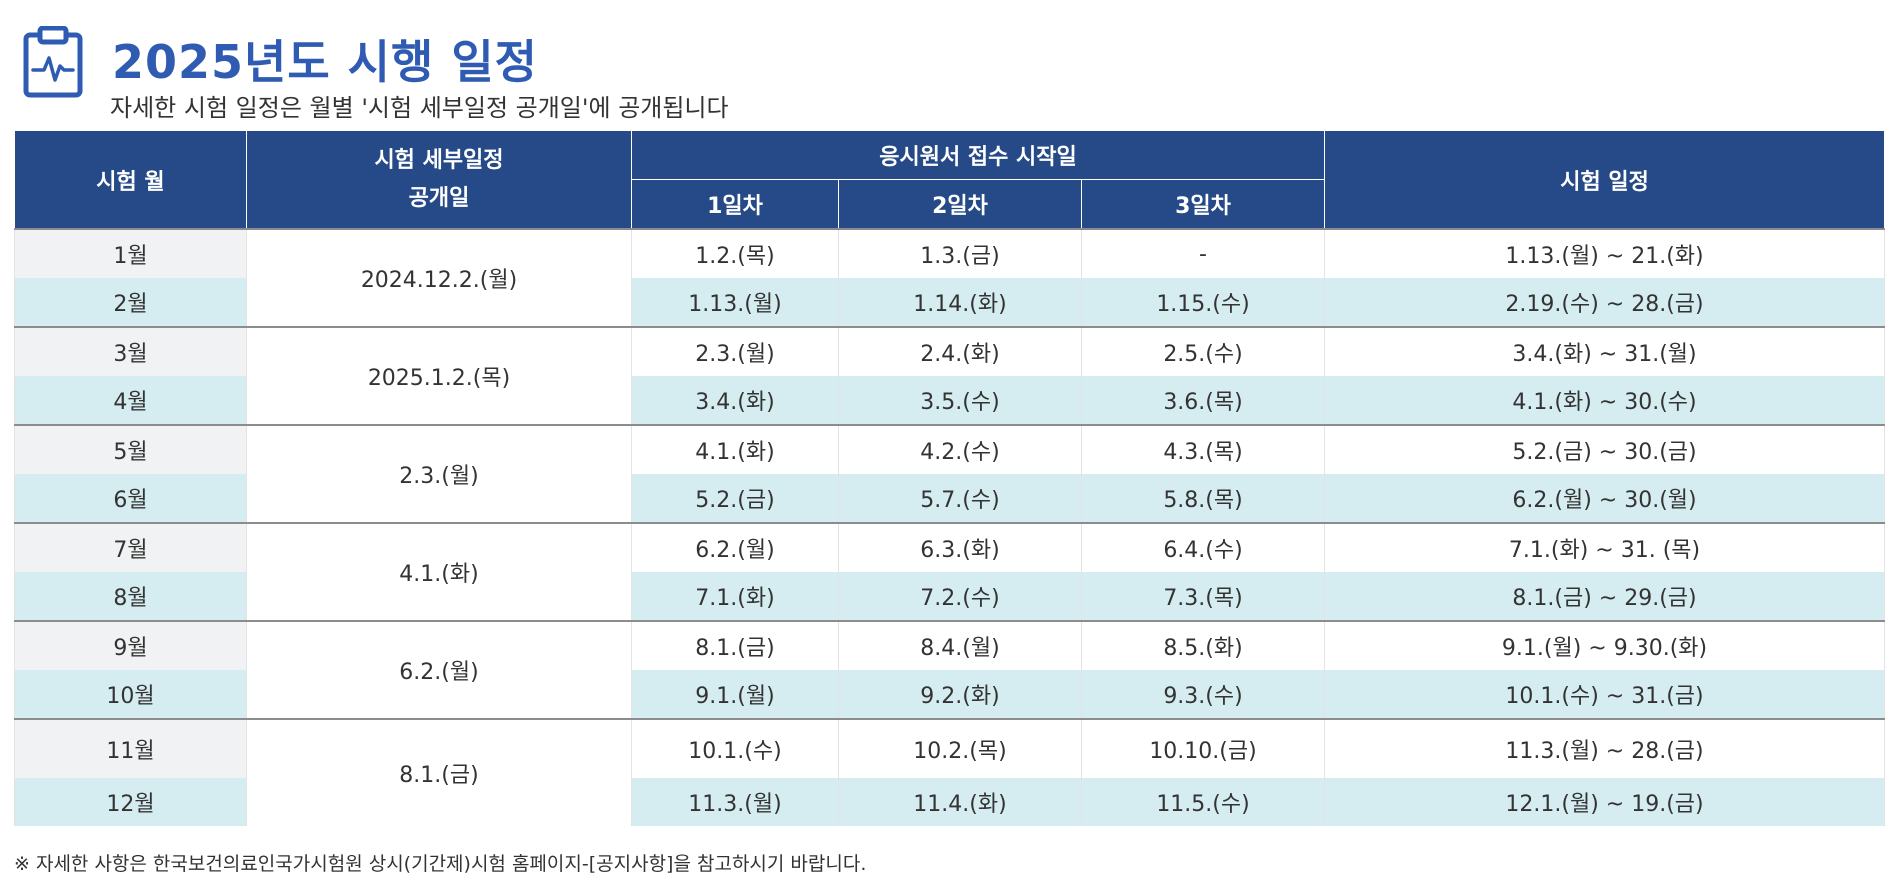 The width and height of the screenshot is (1897, 886). I want to click on page-title: 2025년도 시행 일정, so click(325, 62).